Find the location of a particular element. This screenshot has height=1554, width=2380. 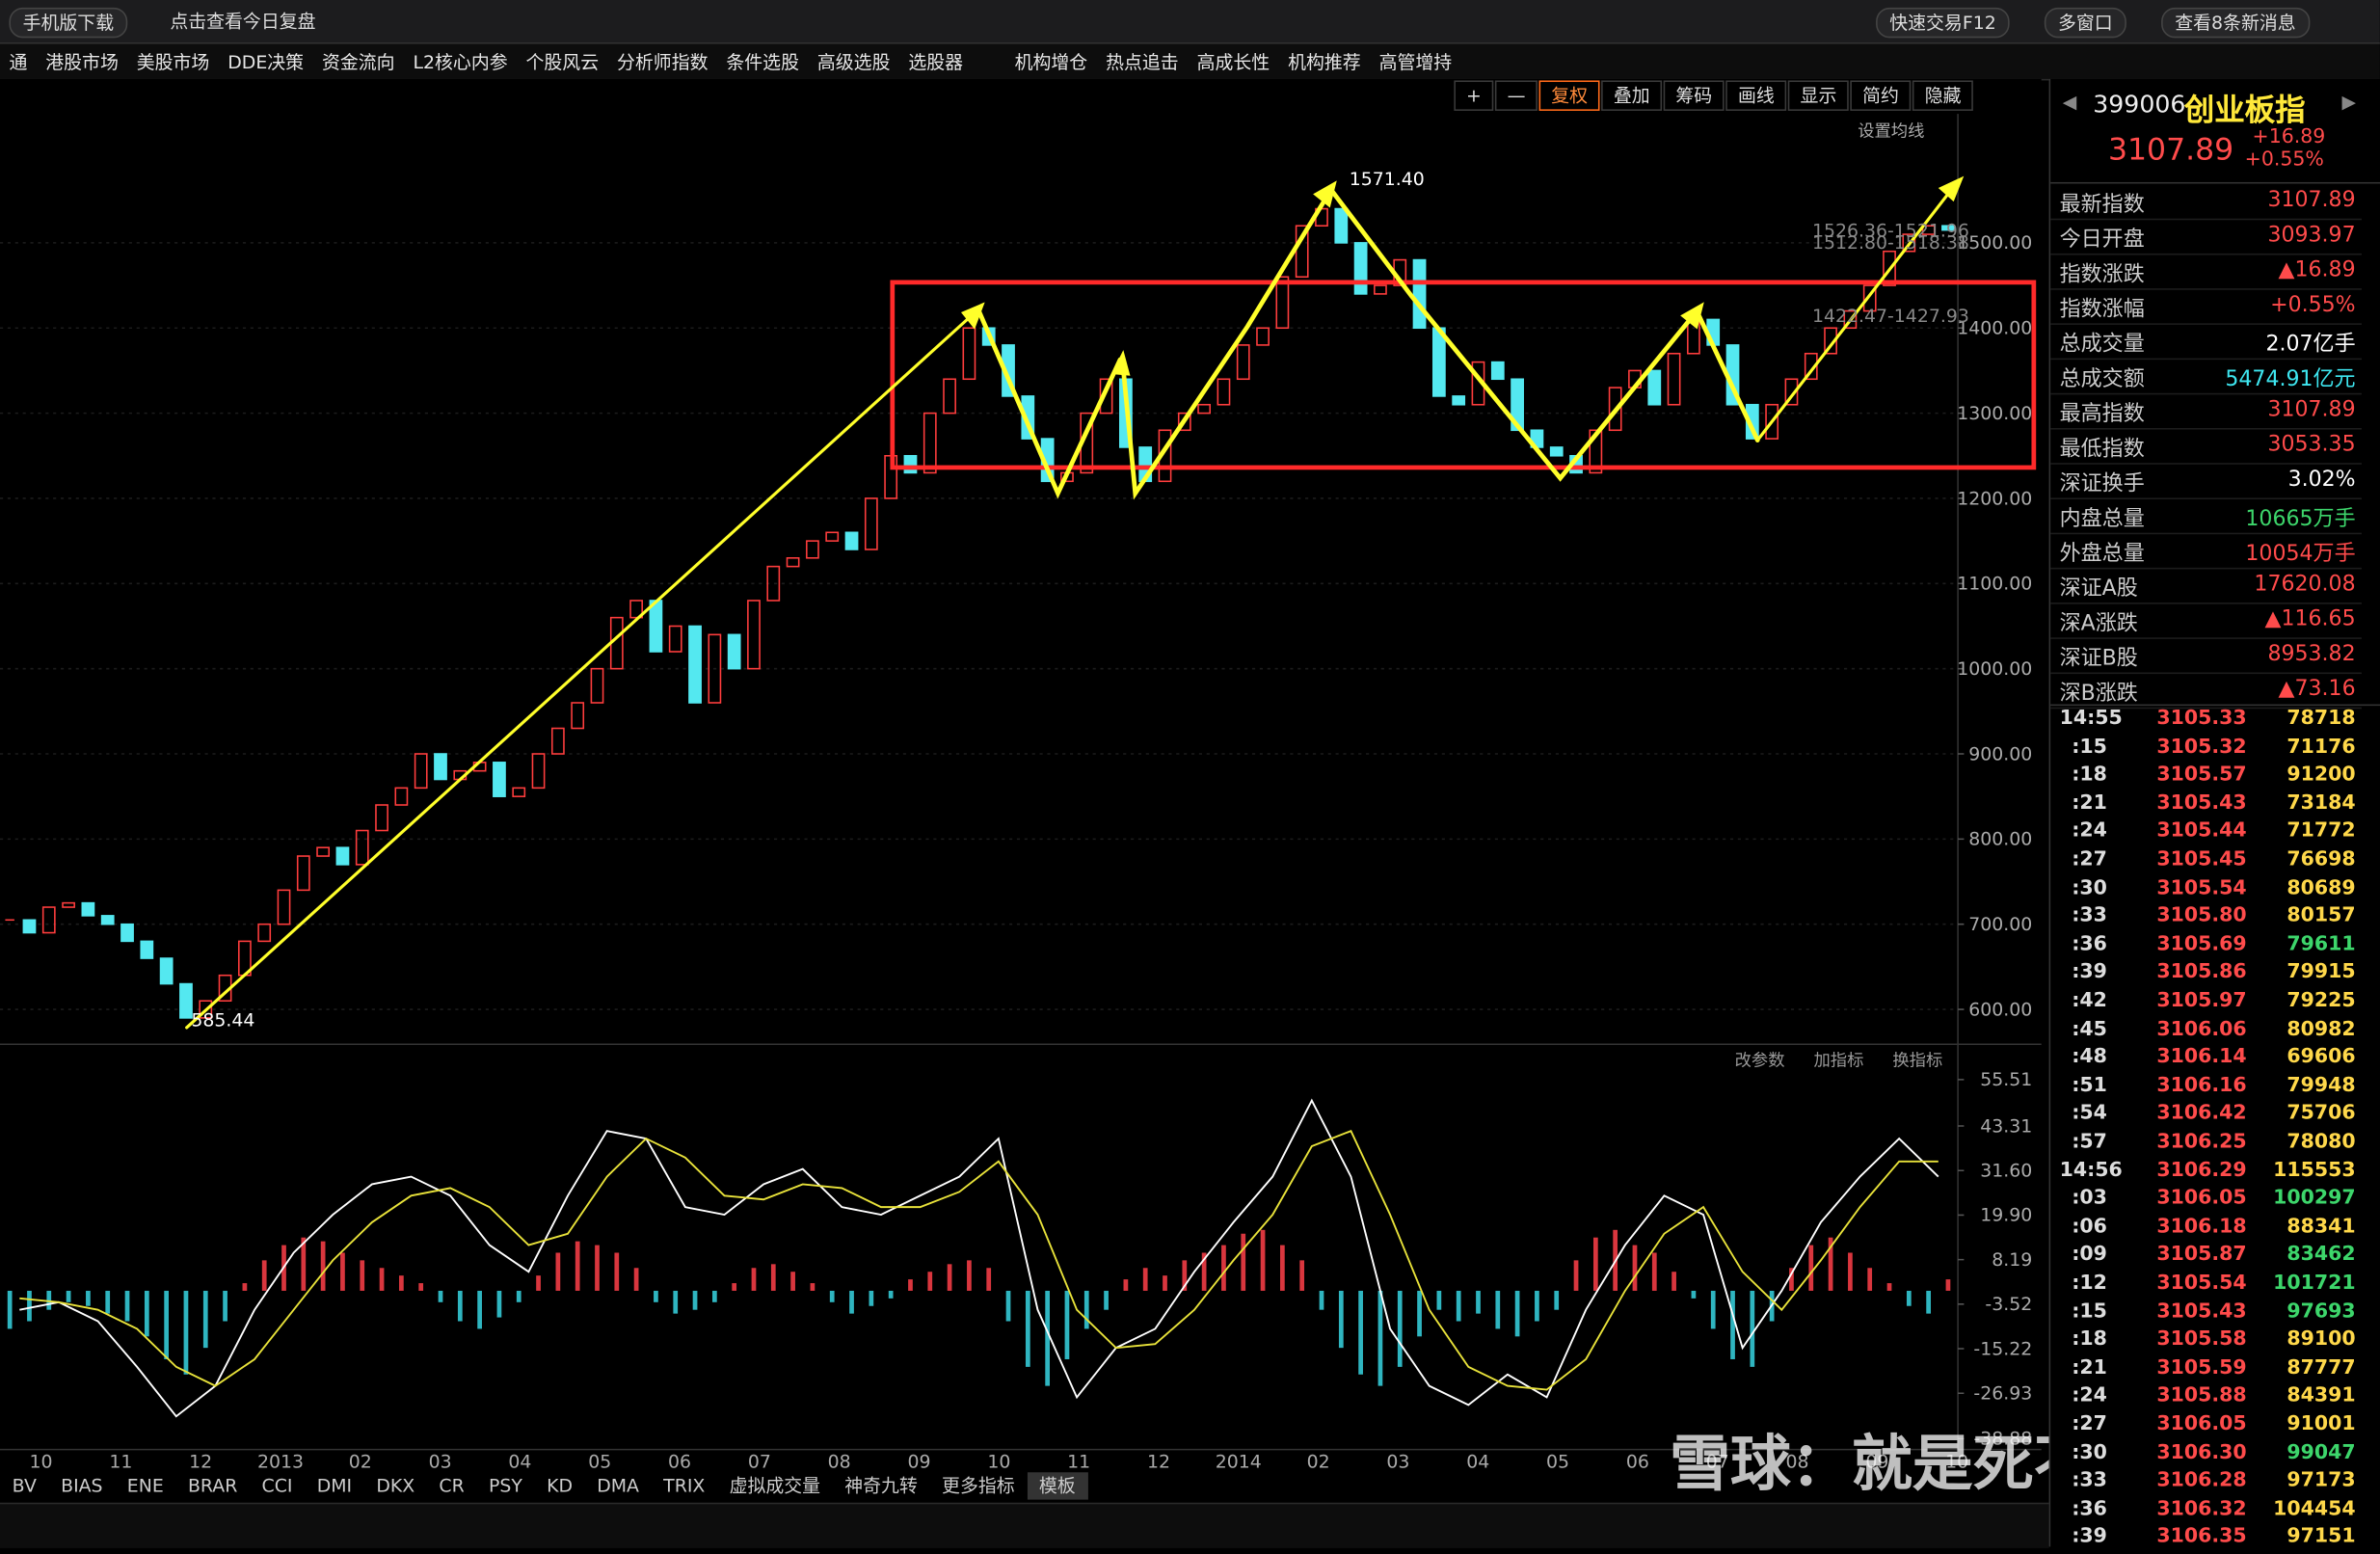

menu-item: 分析师指数 is located at coordinates (663, 62).